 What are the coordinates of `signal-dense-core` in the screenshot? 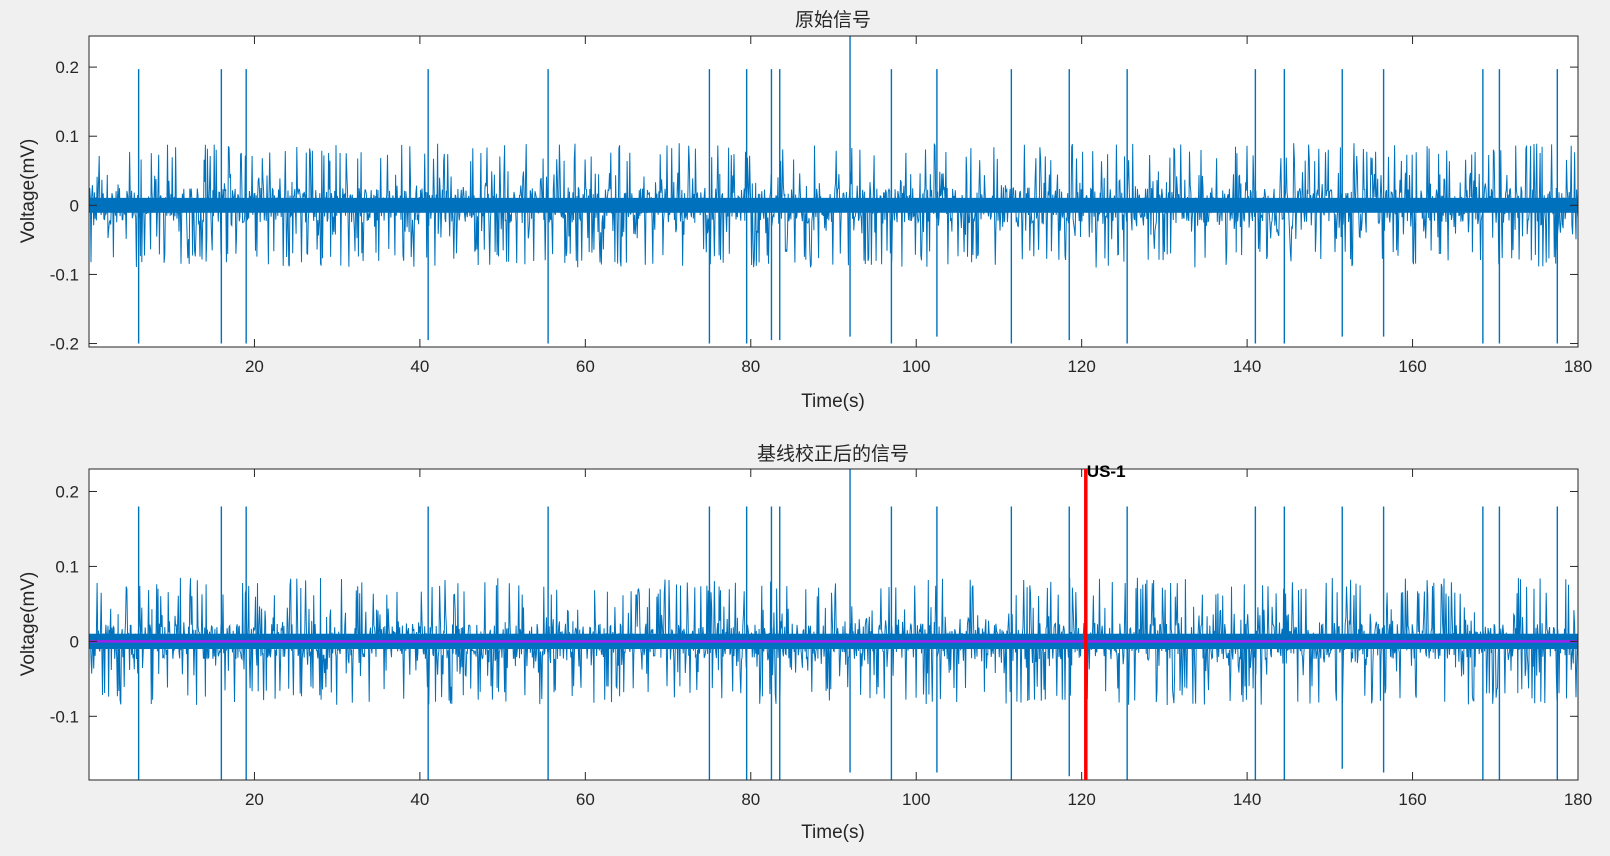 It's located at (833, 205).